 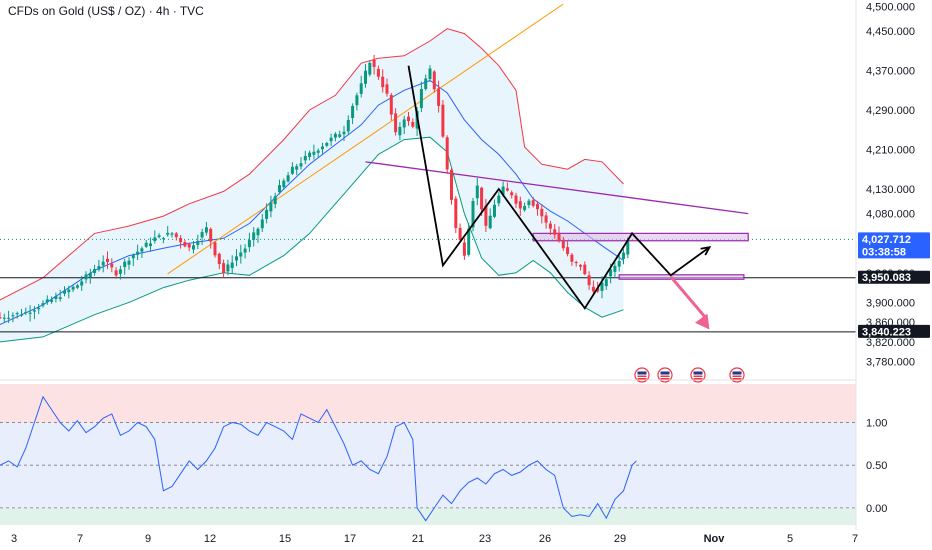 What do you see at coordinates (886, 332) in the screenshot?
I see `level-2-tag: 3,840.223` at bounding box center [886, 332].